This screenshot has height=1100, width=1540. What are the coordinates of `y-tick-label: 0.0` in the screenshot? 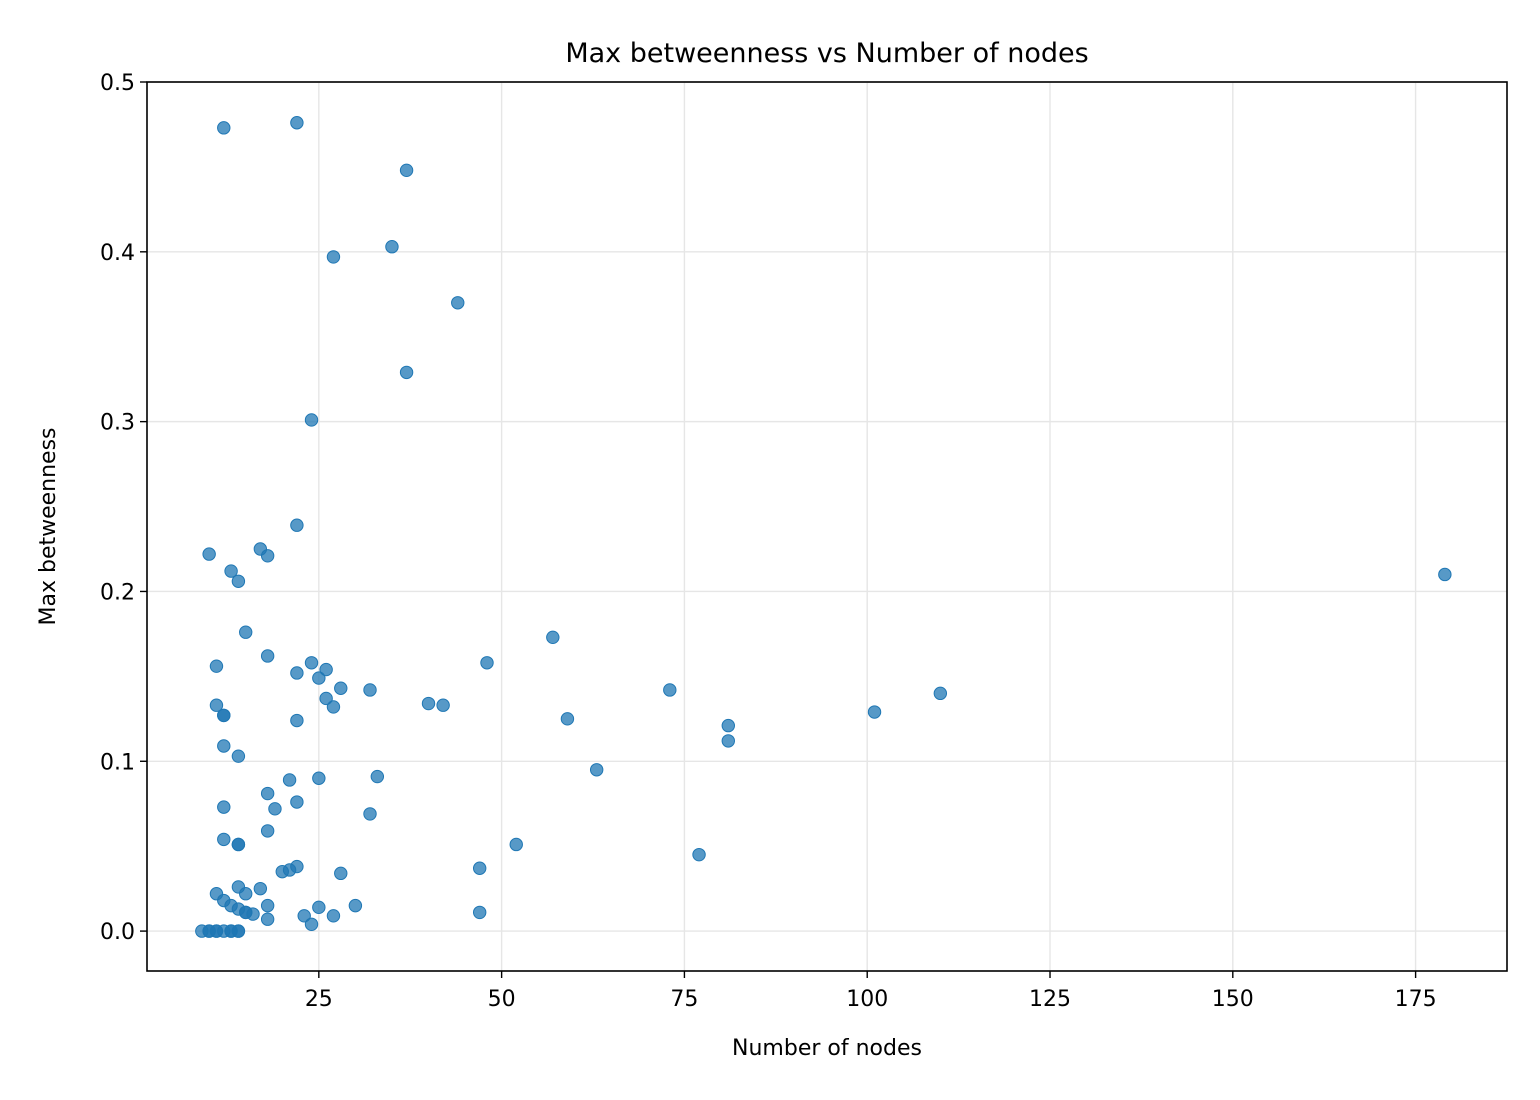 It's located at (117, 932).